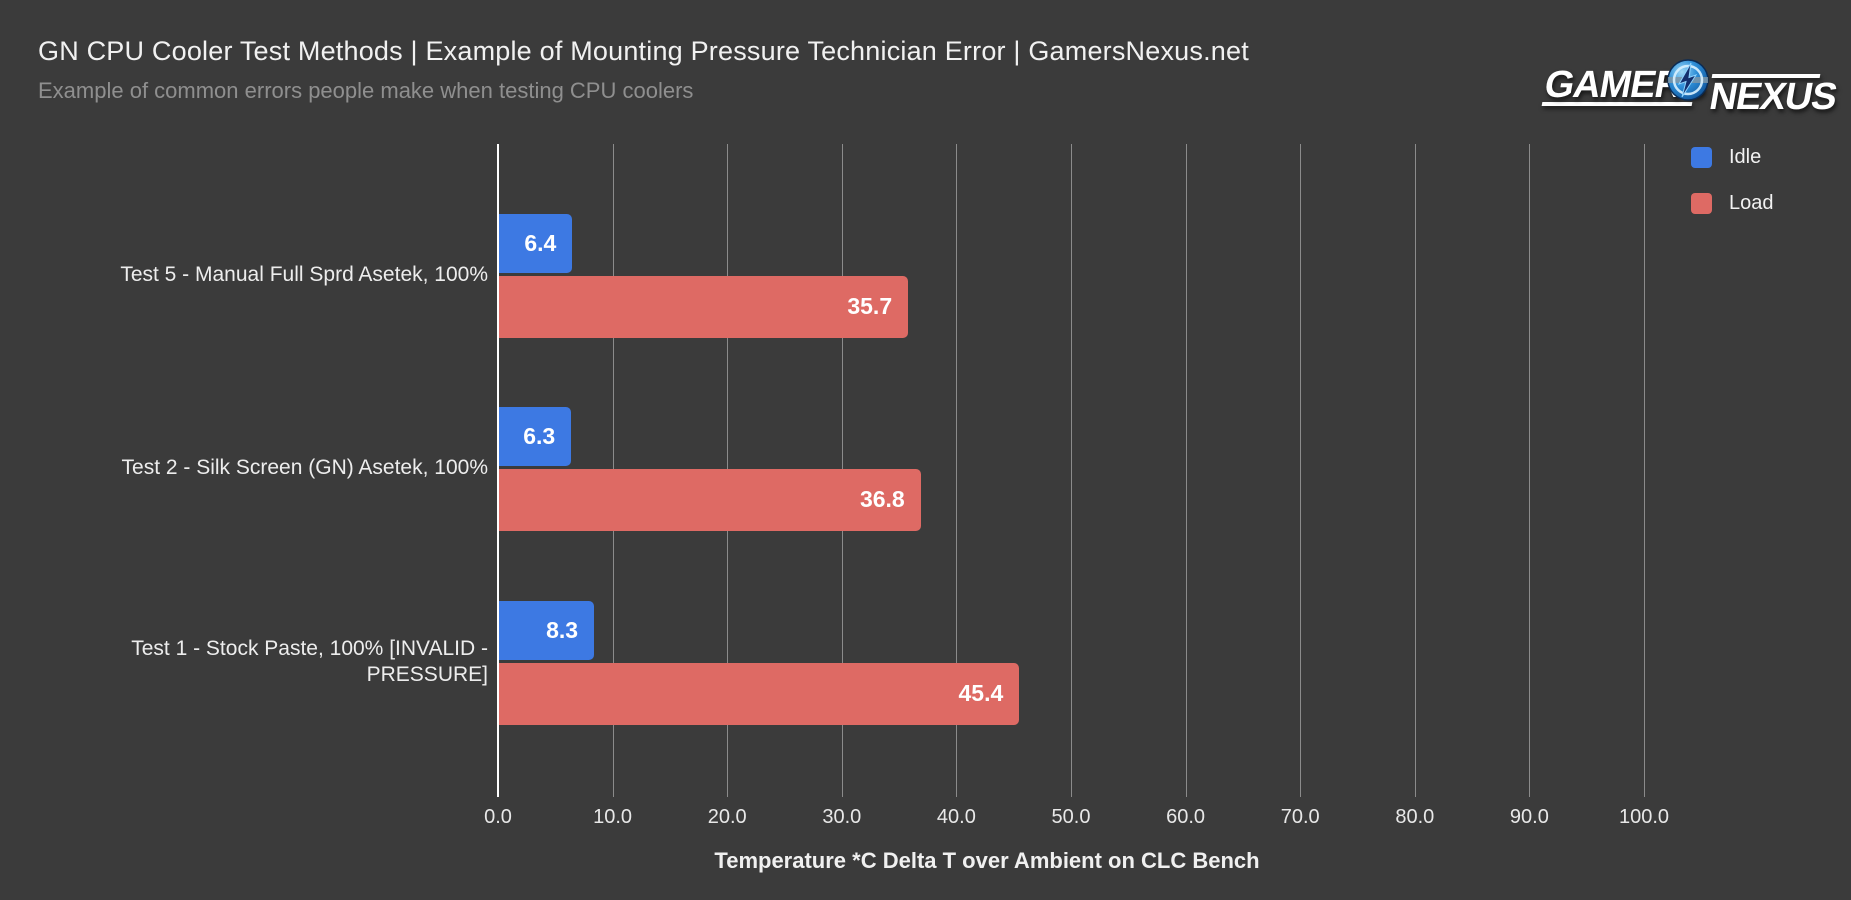  Describe the element at coordinates (1701, 157) in the screenshot. I see `idle-swatch-icon` at that location.